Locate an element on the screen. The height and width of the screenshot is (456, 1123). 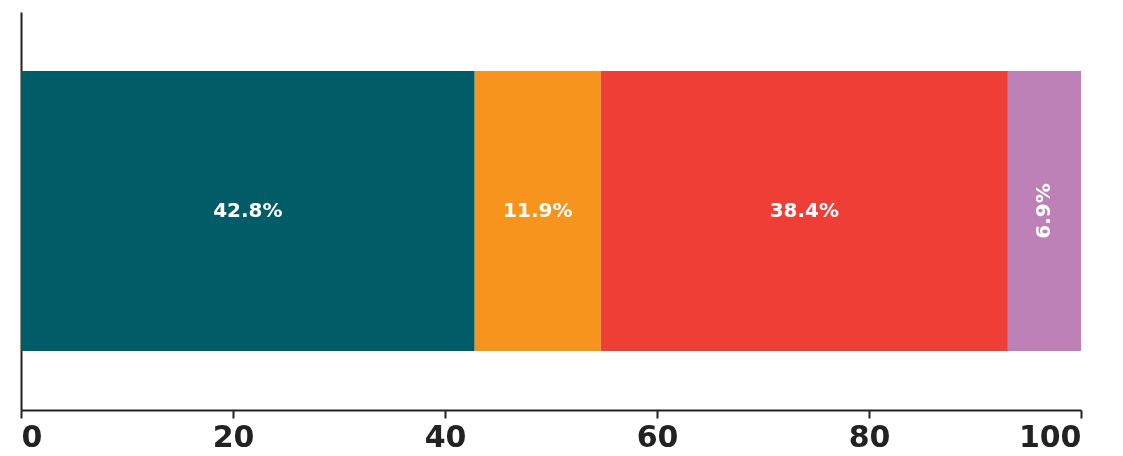
data-label: 38.4% is located at coordinates (804, 210).